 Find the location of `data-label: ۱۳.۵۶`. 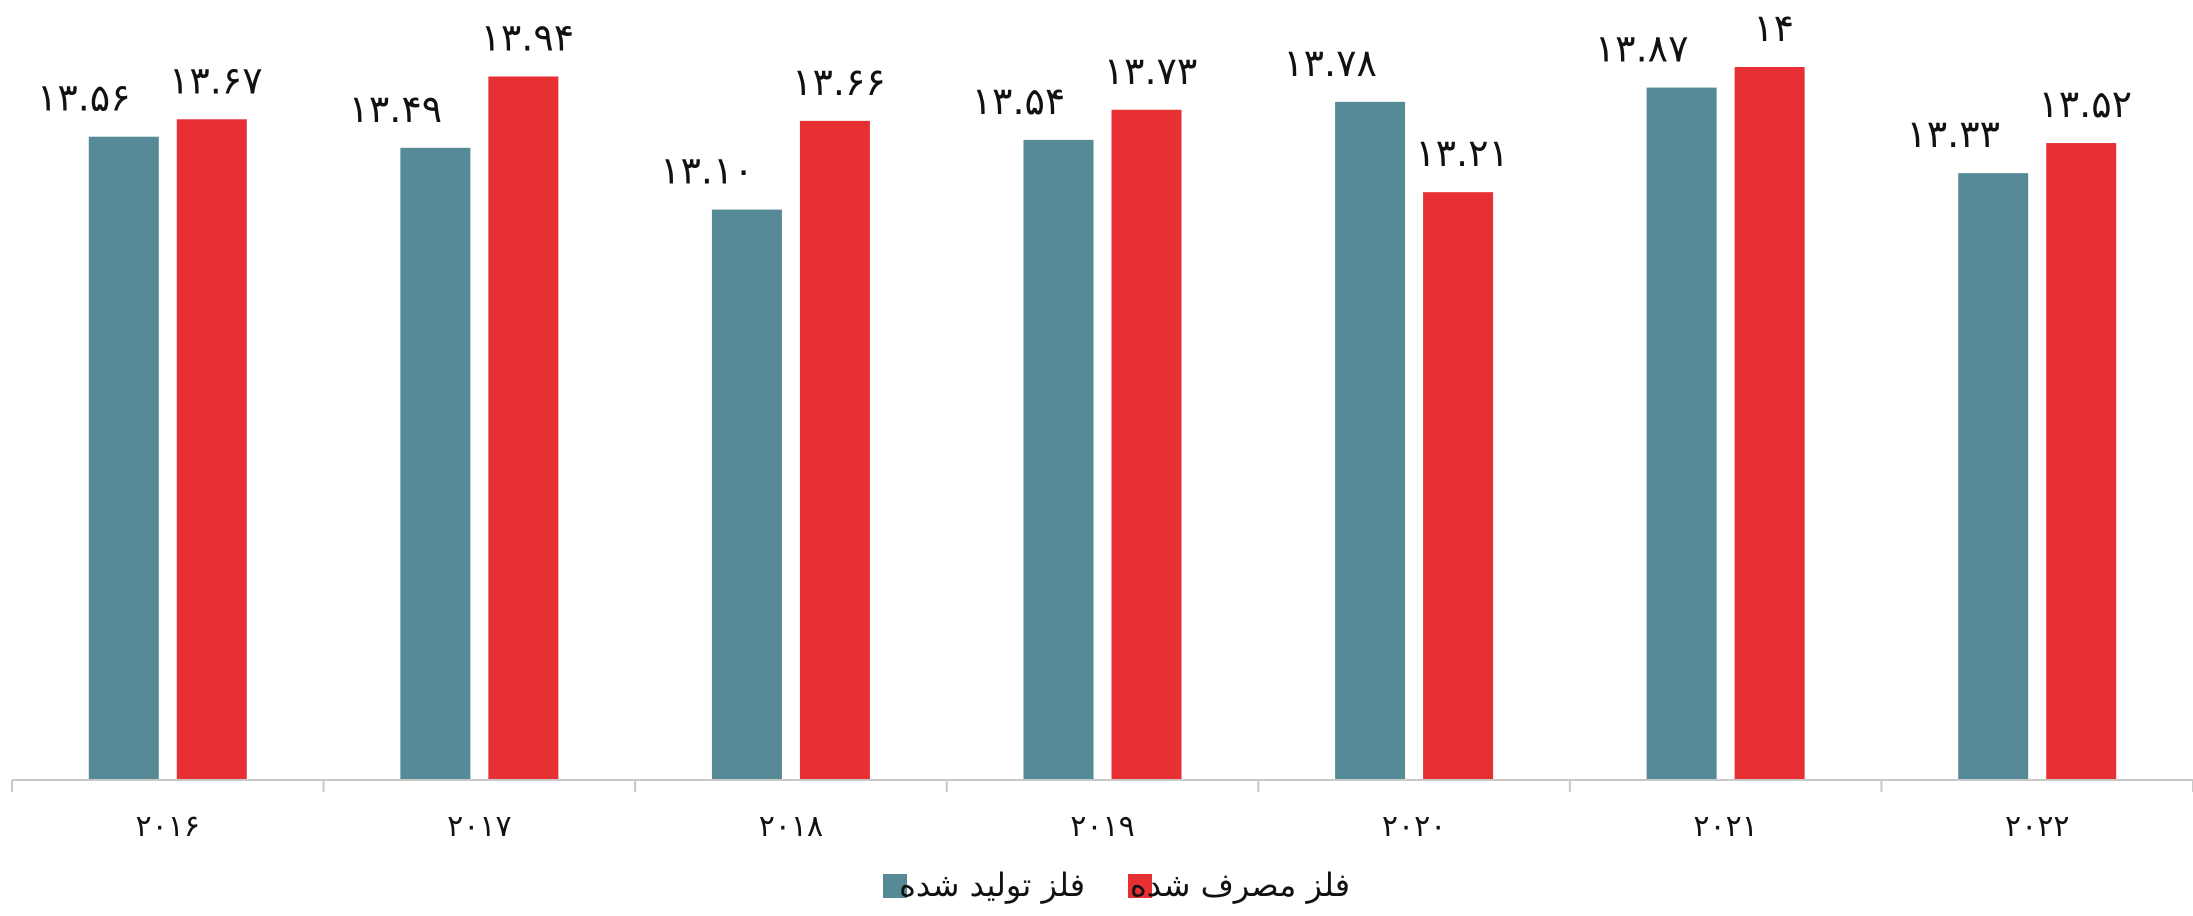

data-label: ۱۳.۵۶ is located at coordinates (84, 98).